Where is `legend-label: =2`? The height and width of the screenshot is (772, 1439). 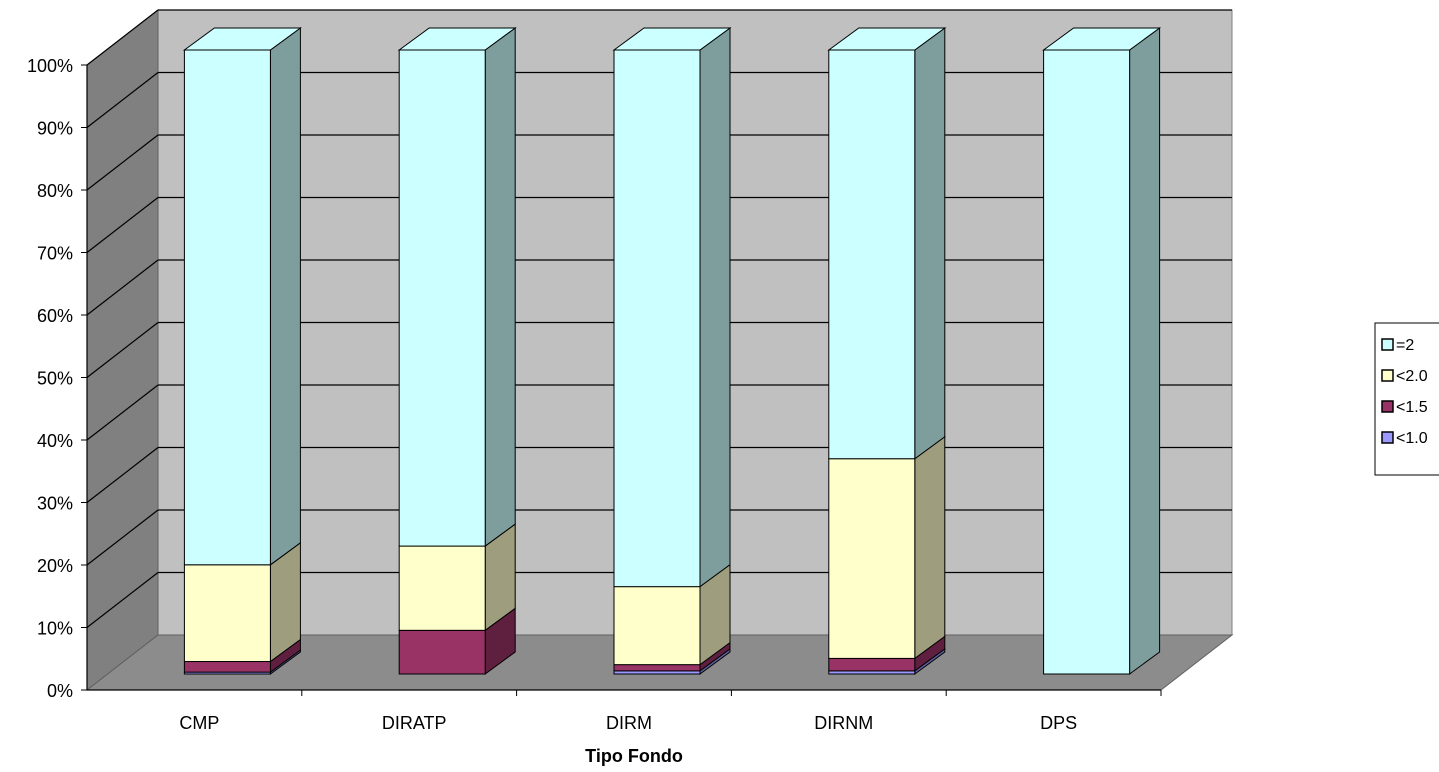
legend-label: =2 is located at coordinates (1405, 345).